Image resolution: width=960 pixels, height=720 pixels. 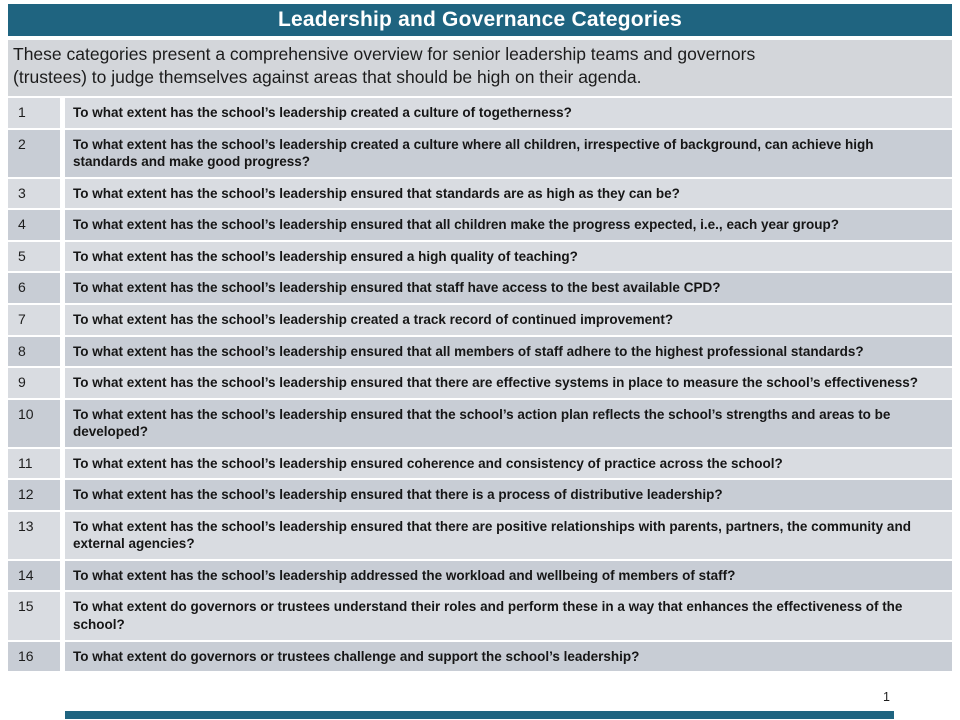 I want to click on row-number: 12, so click(x=26, y=494).